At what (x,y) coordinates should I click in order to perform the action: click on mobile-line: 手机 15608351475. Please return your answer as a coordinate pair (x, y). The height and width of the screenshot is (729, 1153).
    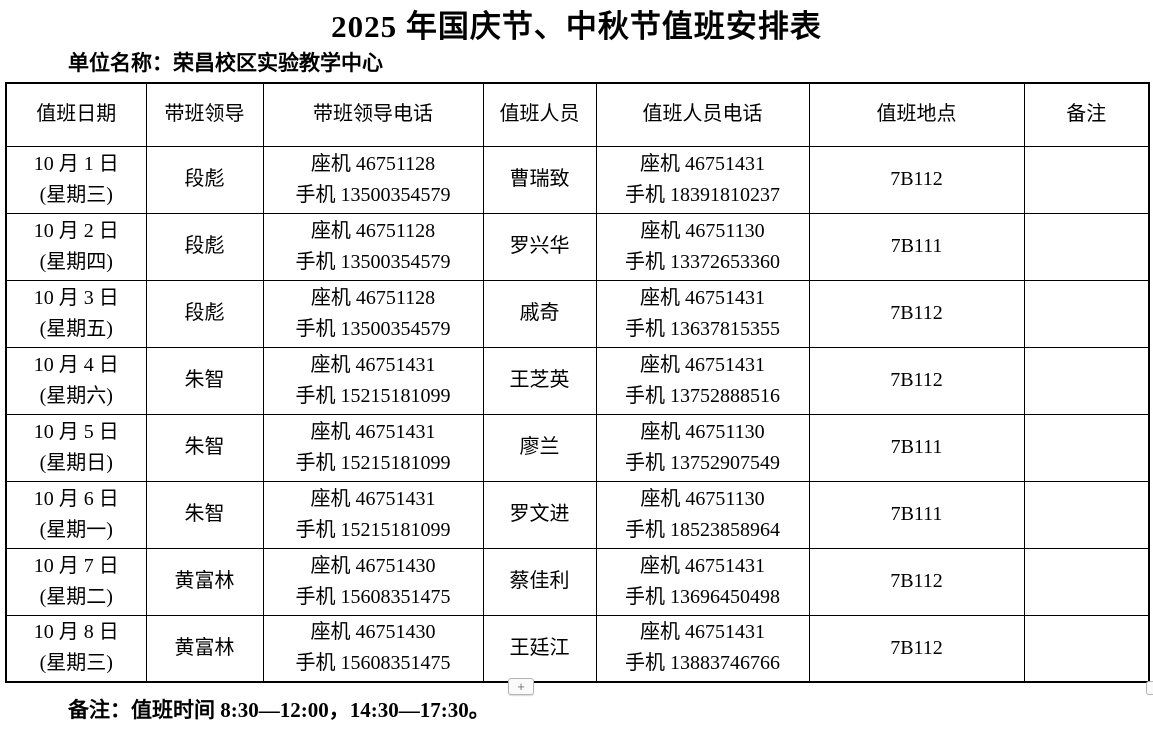
    Looking at the image, I should click on (373, 596).